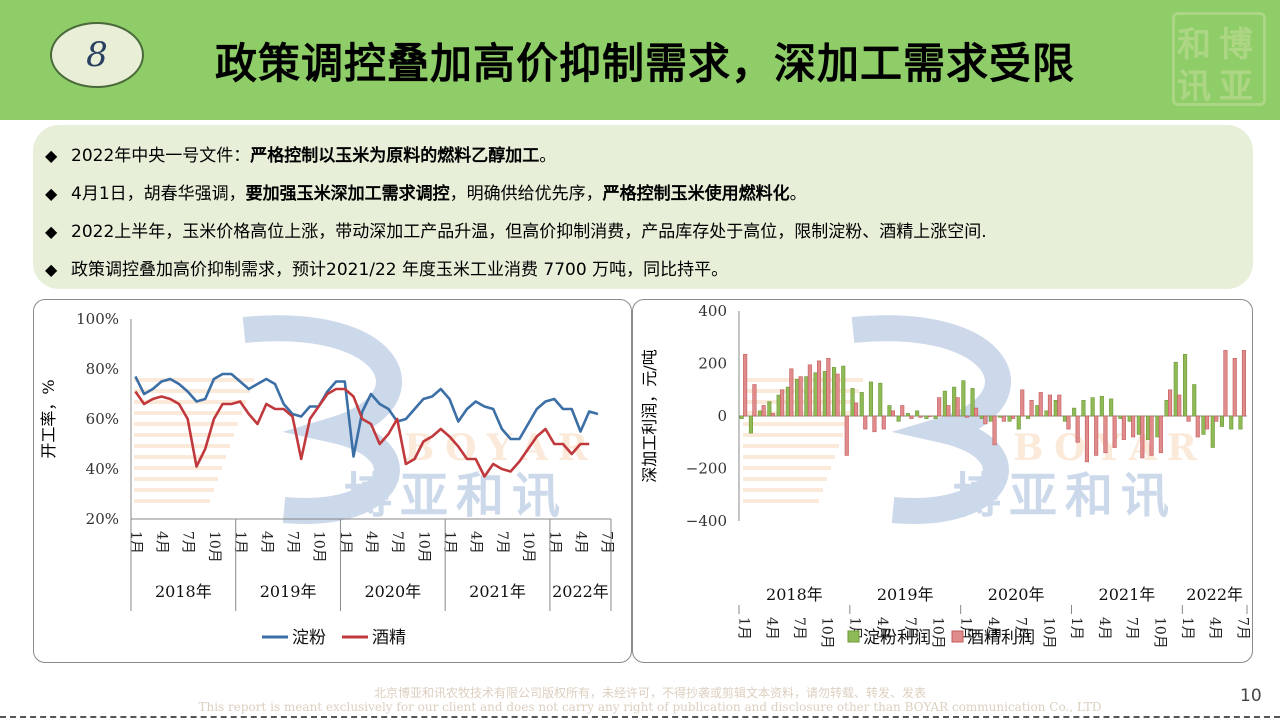  Describe the element at coordinates (97, 319) in the screenshot. I see `y-tick-label: 100%` at that location.